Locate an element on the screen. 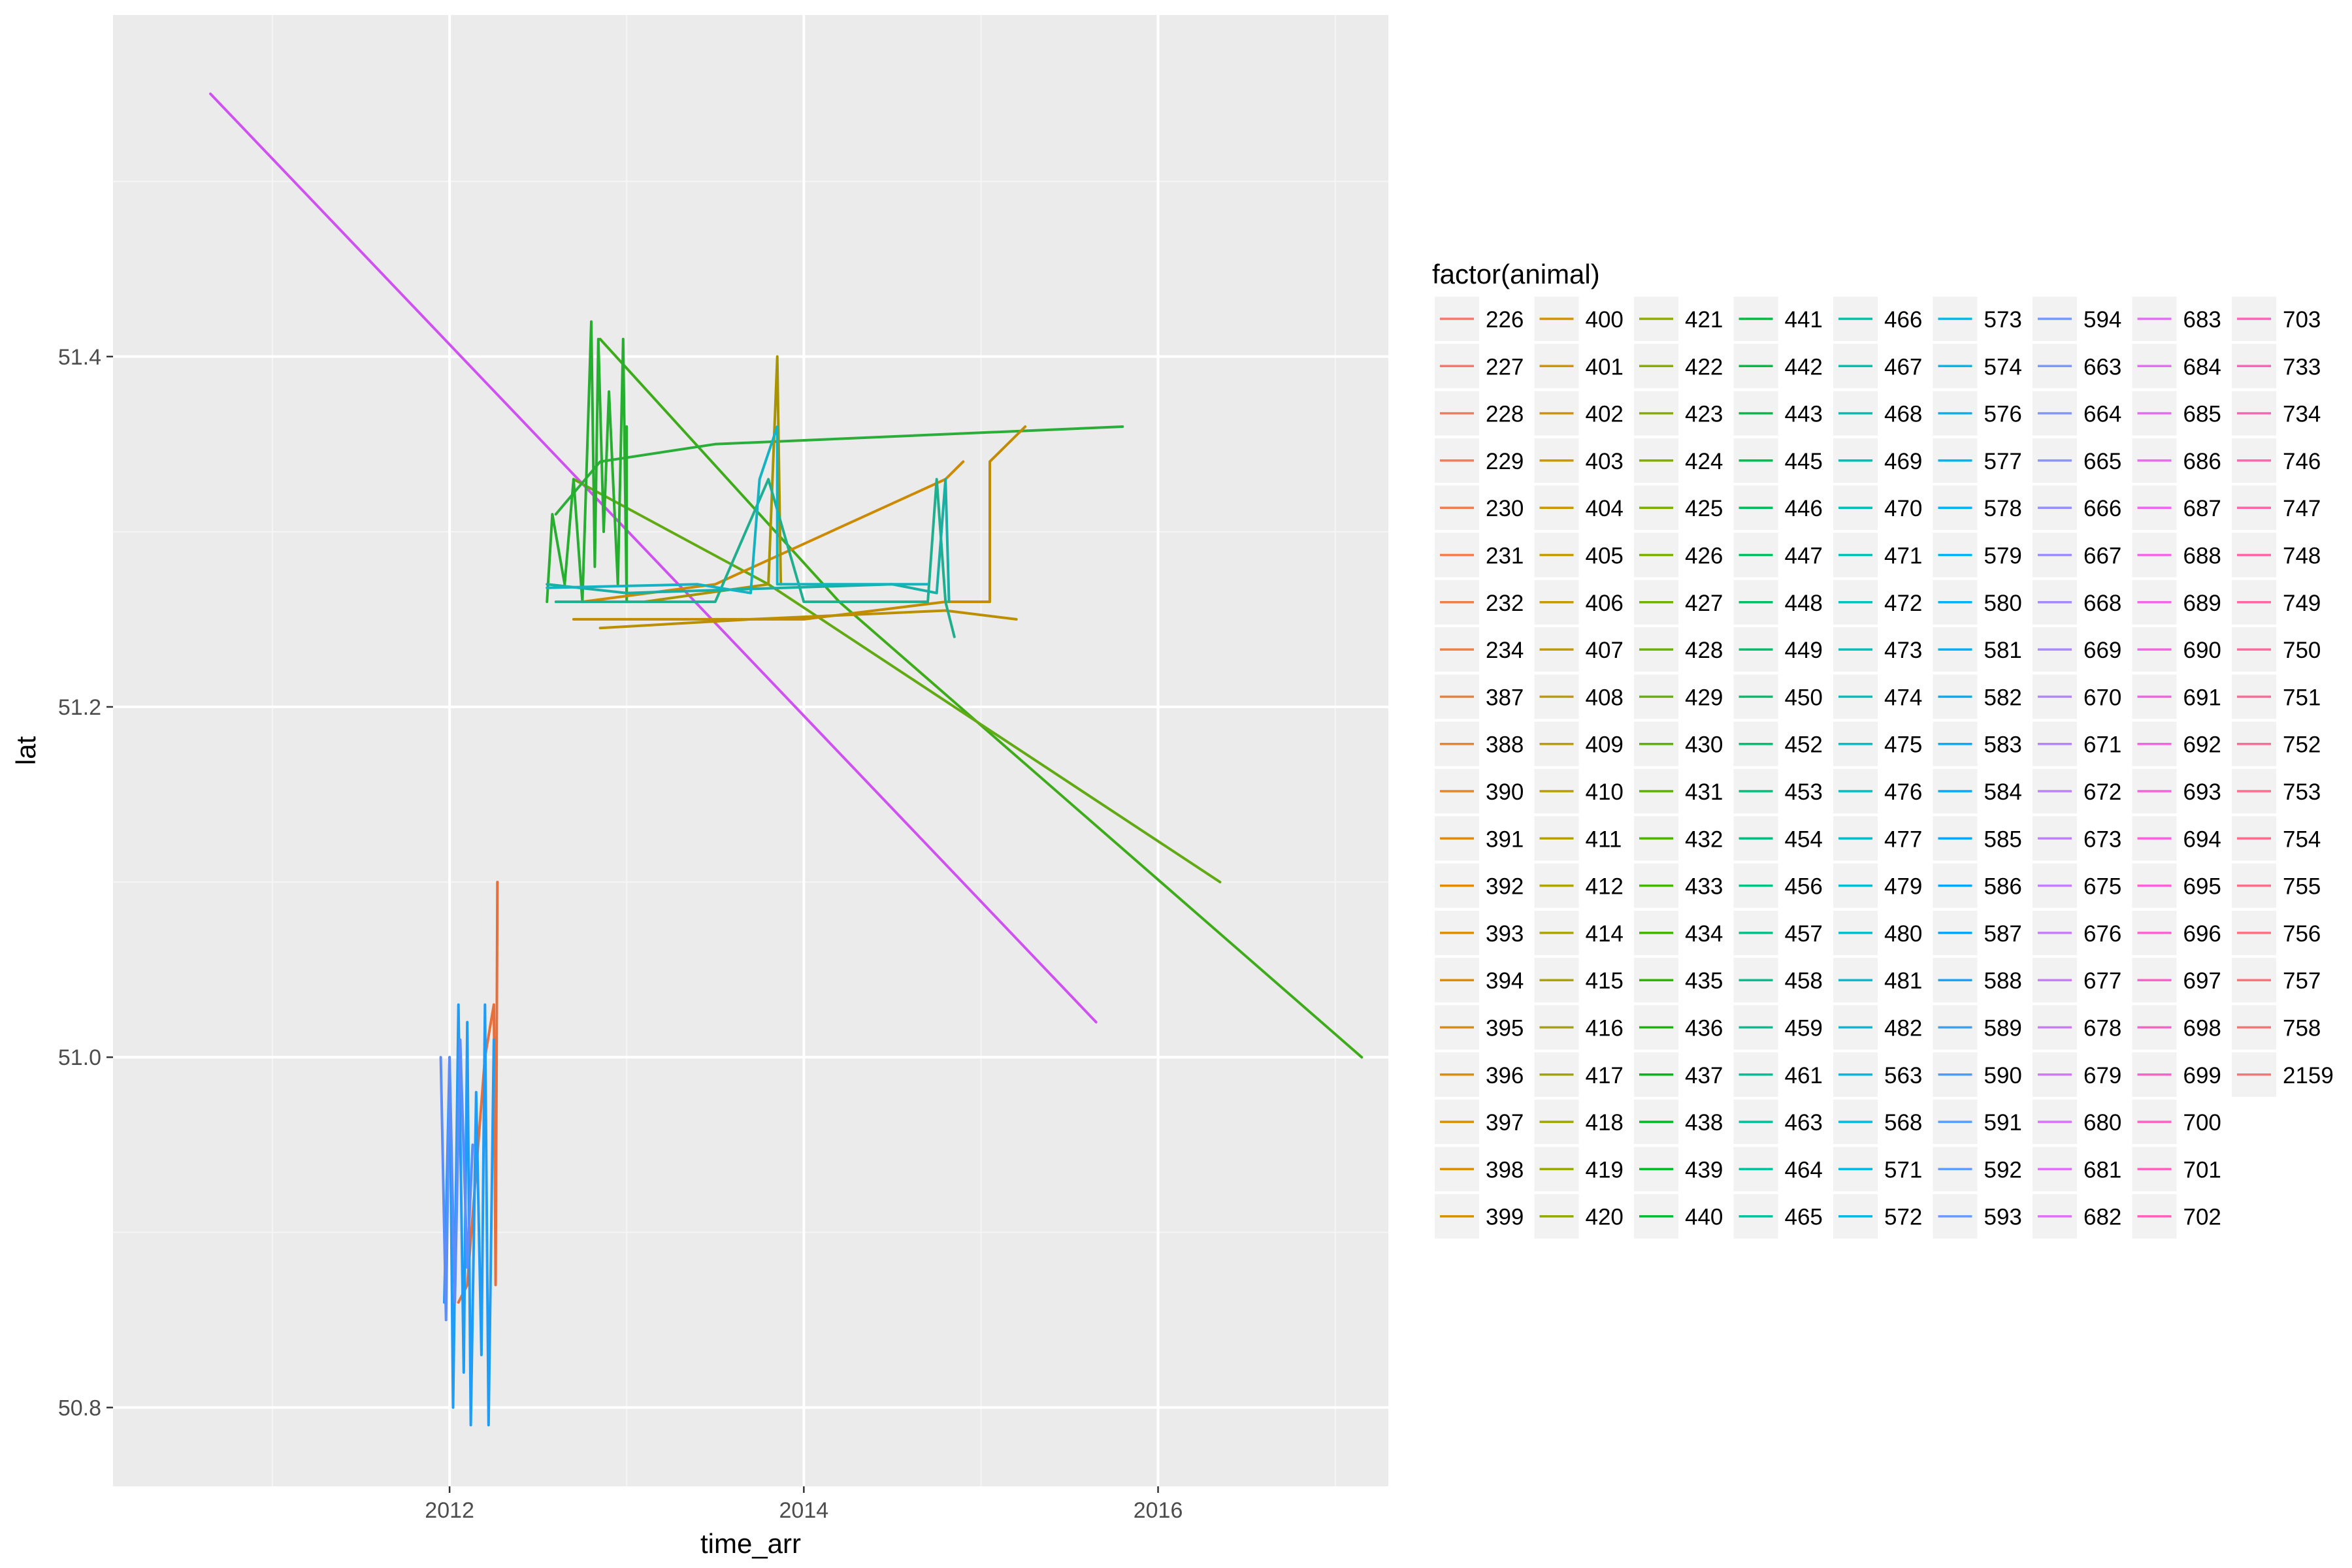 This screenshot has width=2352, height=1568. legend-label: 756 is located at coordinates (2302, 934).